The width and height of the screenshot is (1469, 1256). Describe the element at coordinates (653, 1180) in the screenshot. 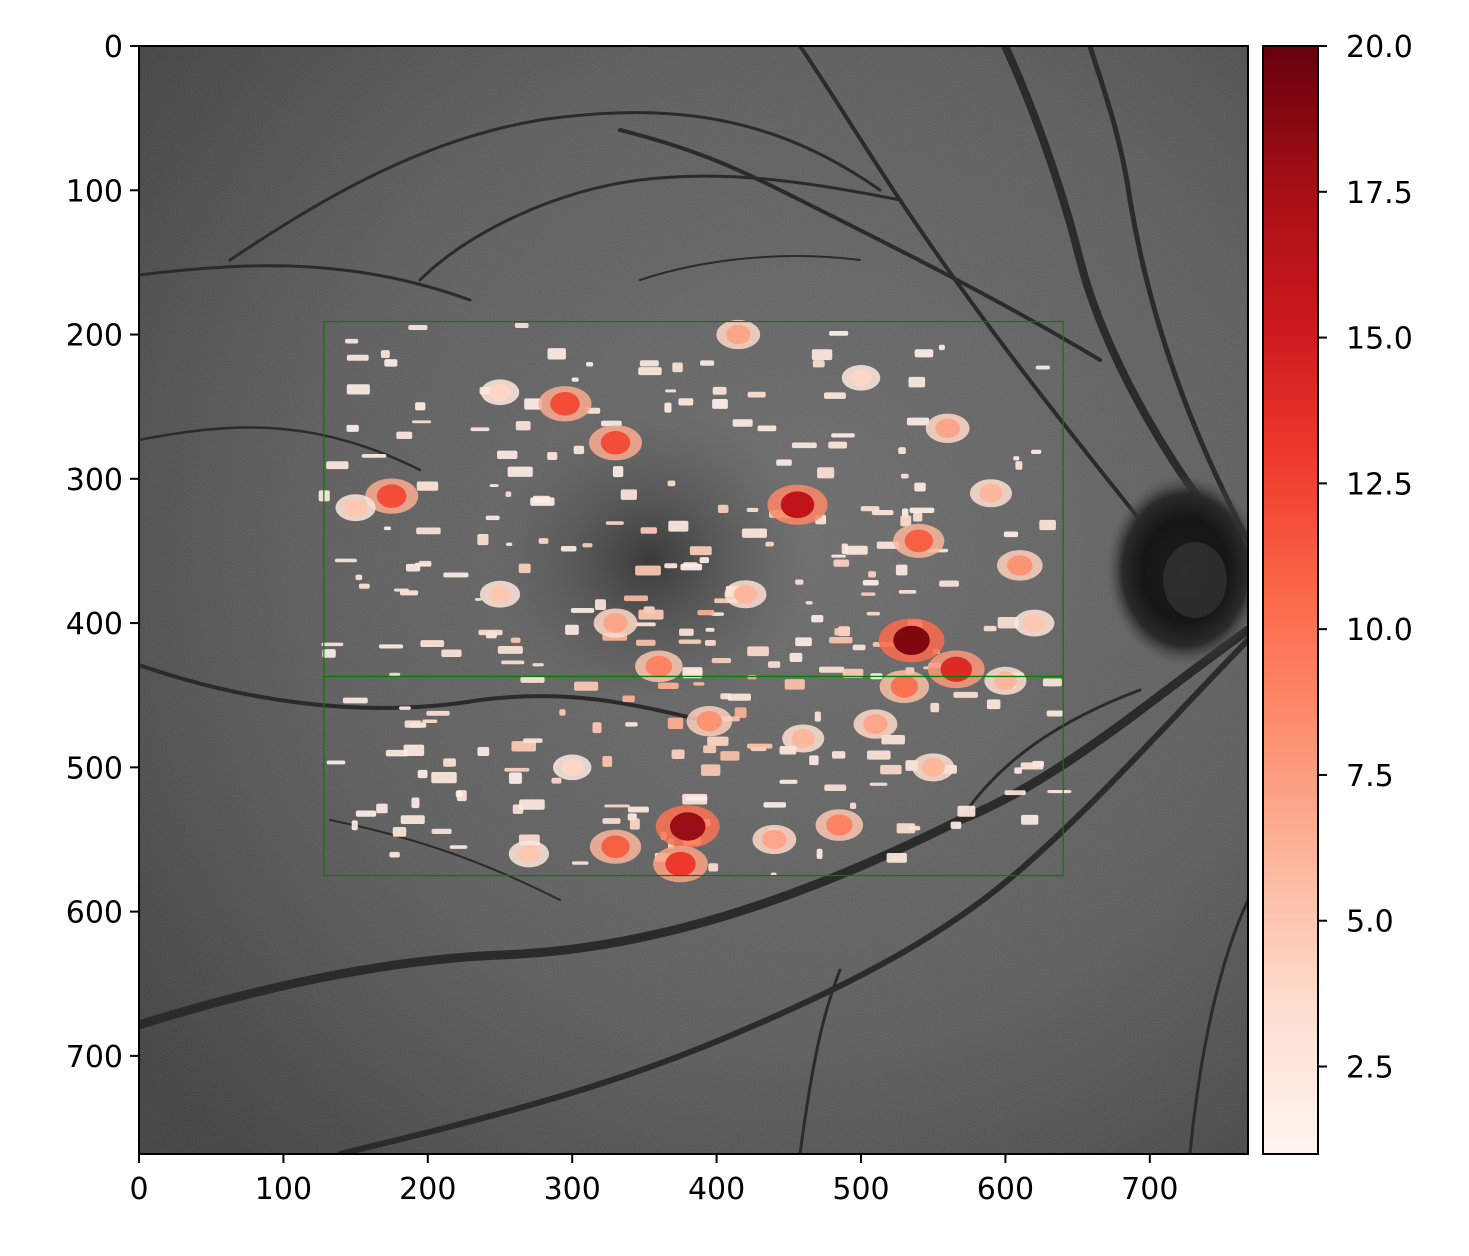

I see `x-axis: 0 100 200 300 400 500 600 700` at that location.